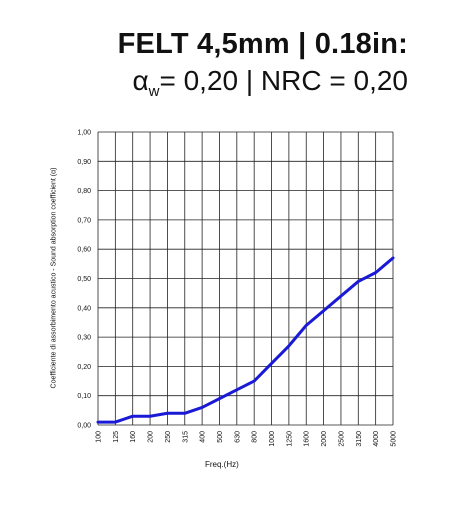 Image resolution: width=470 pixels, height=512 pixels. I want to click on x-tick-label: 5000, so click(394, 439).